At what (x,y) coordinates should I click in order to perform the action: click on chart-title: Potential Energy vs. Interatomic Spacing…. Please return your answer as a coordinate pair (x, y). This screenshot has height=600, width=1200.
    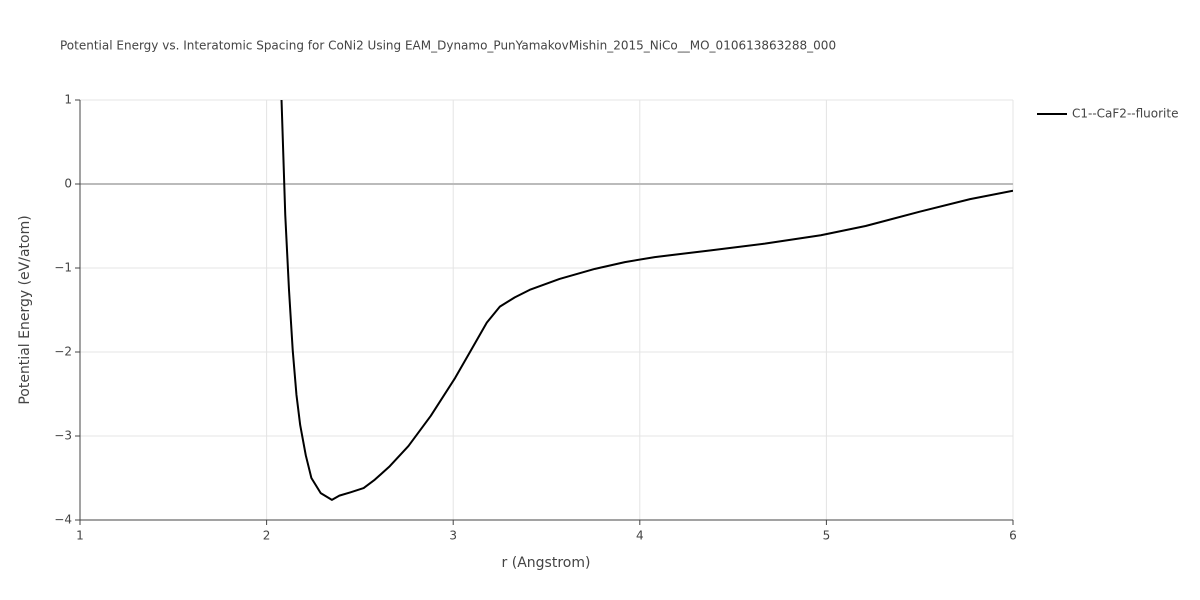
    Looking at the image, I should click on (448, 46).